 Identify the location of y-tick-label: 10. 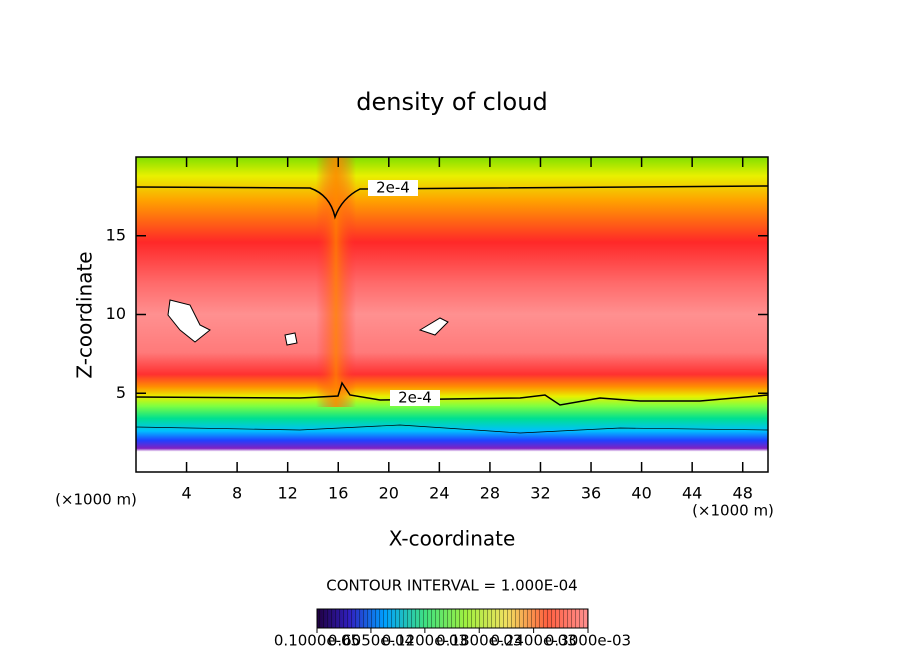
(116, 313).